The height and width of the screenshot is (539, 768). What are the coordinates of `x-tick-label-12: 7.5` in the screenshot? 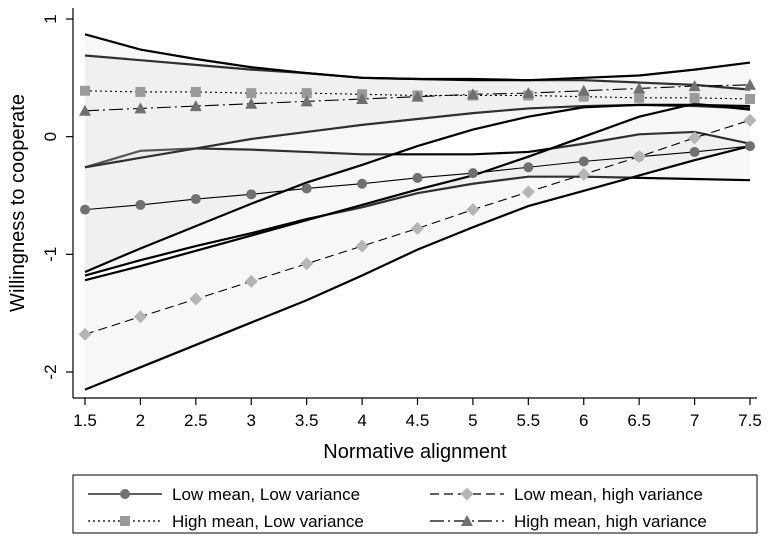 It's located at (750, 420).